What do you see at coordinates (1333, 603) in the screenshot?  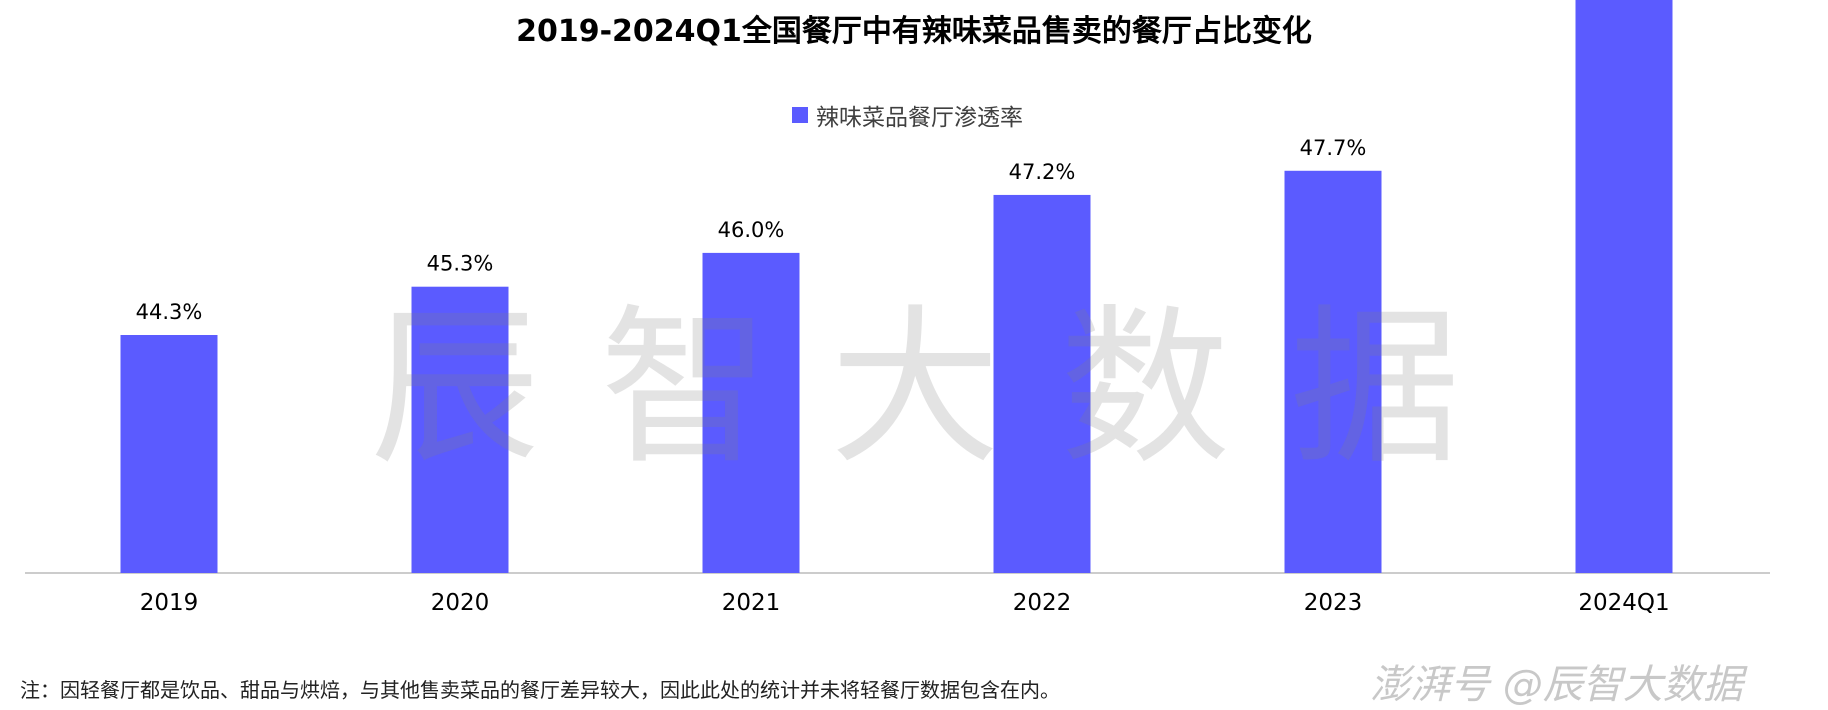 I see `x-tick-label-2023: 2023` at bounding box center [1333, 603].